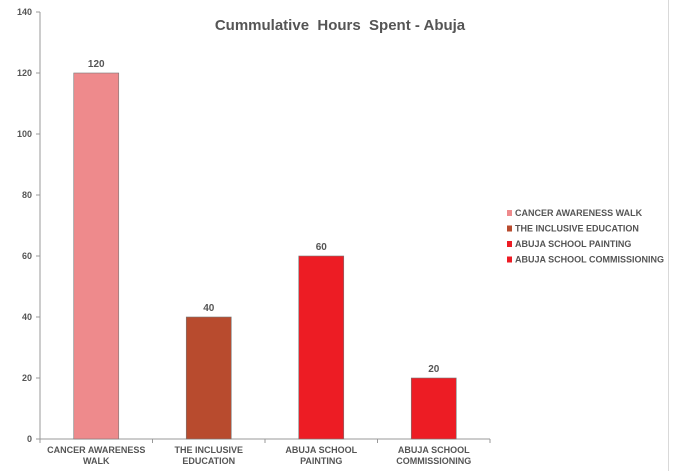  Describe the element at coordinates (96, 64) in the screenshot. I see `bar-value-label: 120` at that location.